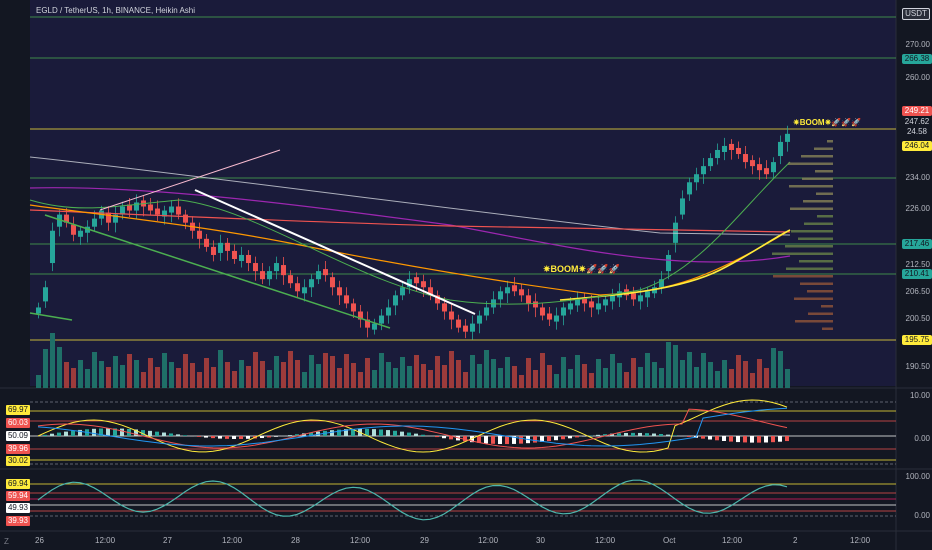 The width and height of the screenshot is (932, 550). I want to click on time-tick: 30, so click(540, 540).